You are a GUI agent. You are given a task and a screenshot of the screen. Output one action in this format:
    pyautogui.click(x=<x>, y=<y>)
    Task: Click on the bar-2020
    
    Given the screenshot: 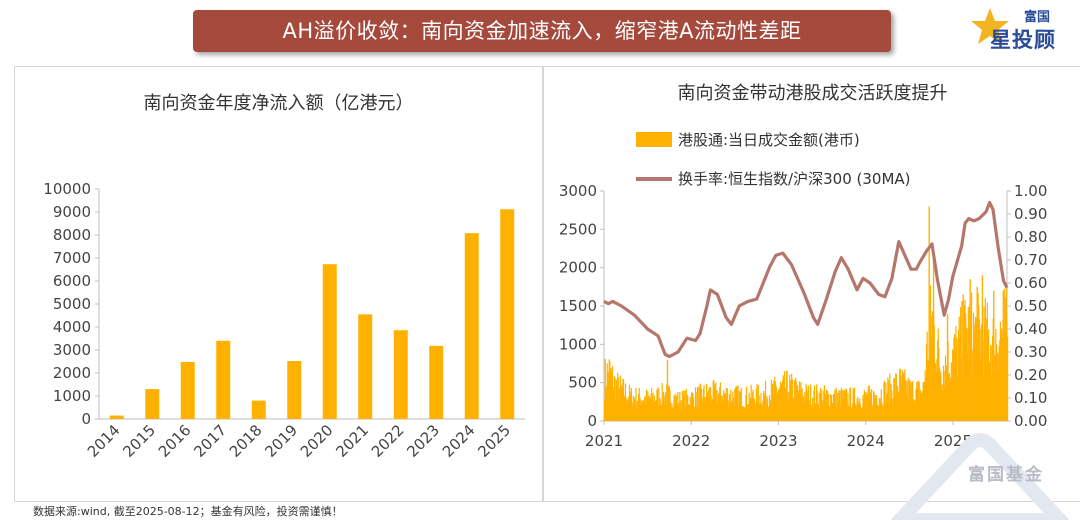 What is the action you would take?
    pyautogui.click(x=329, y=341)
    